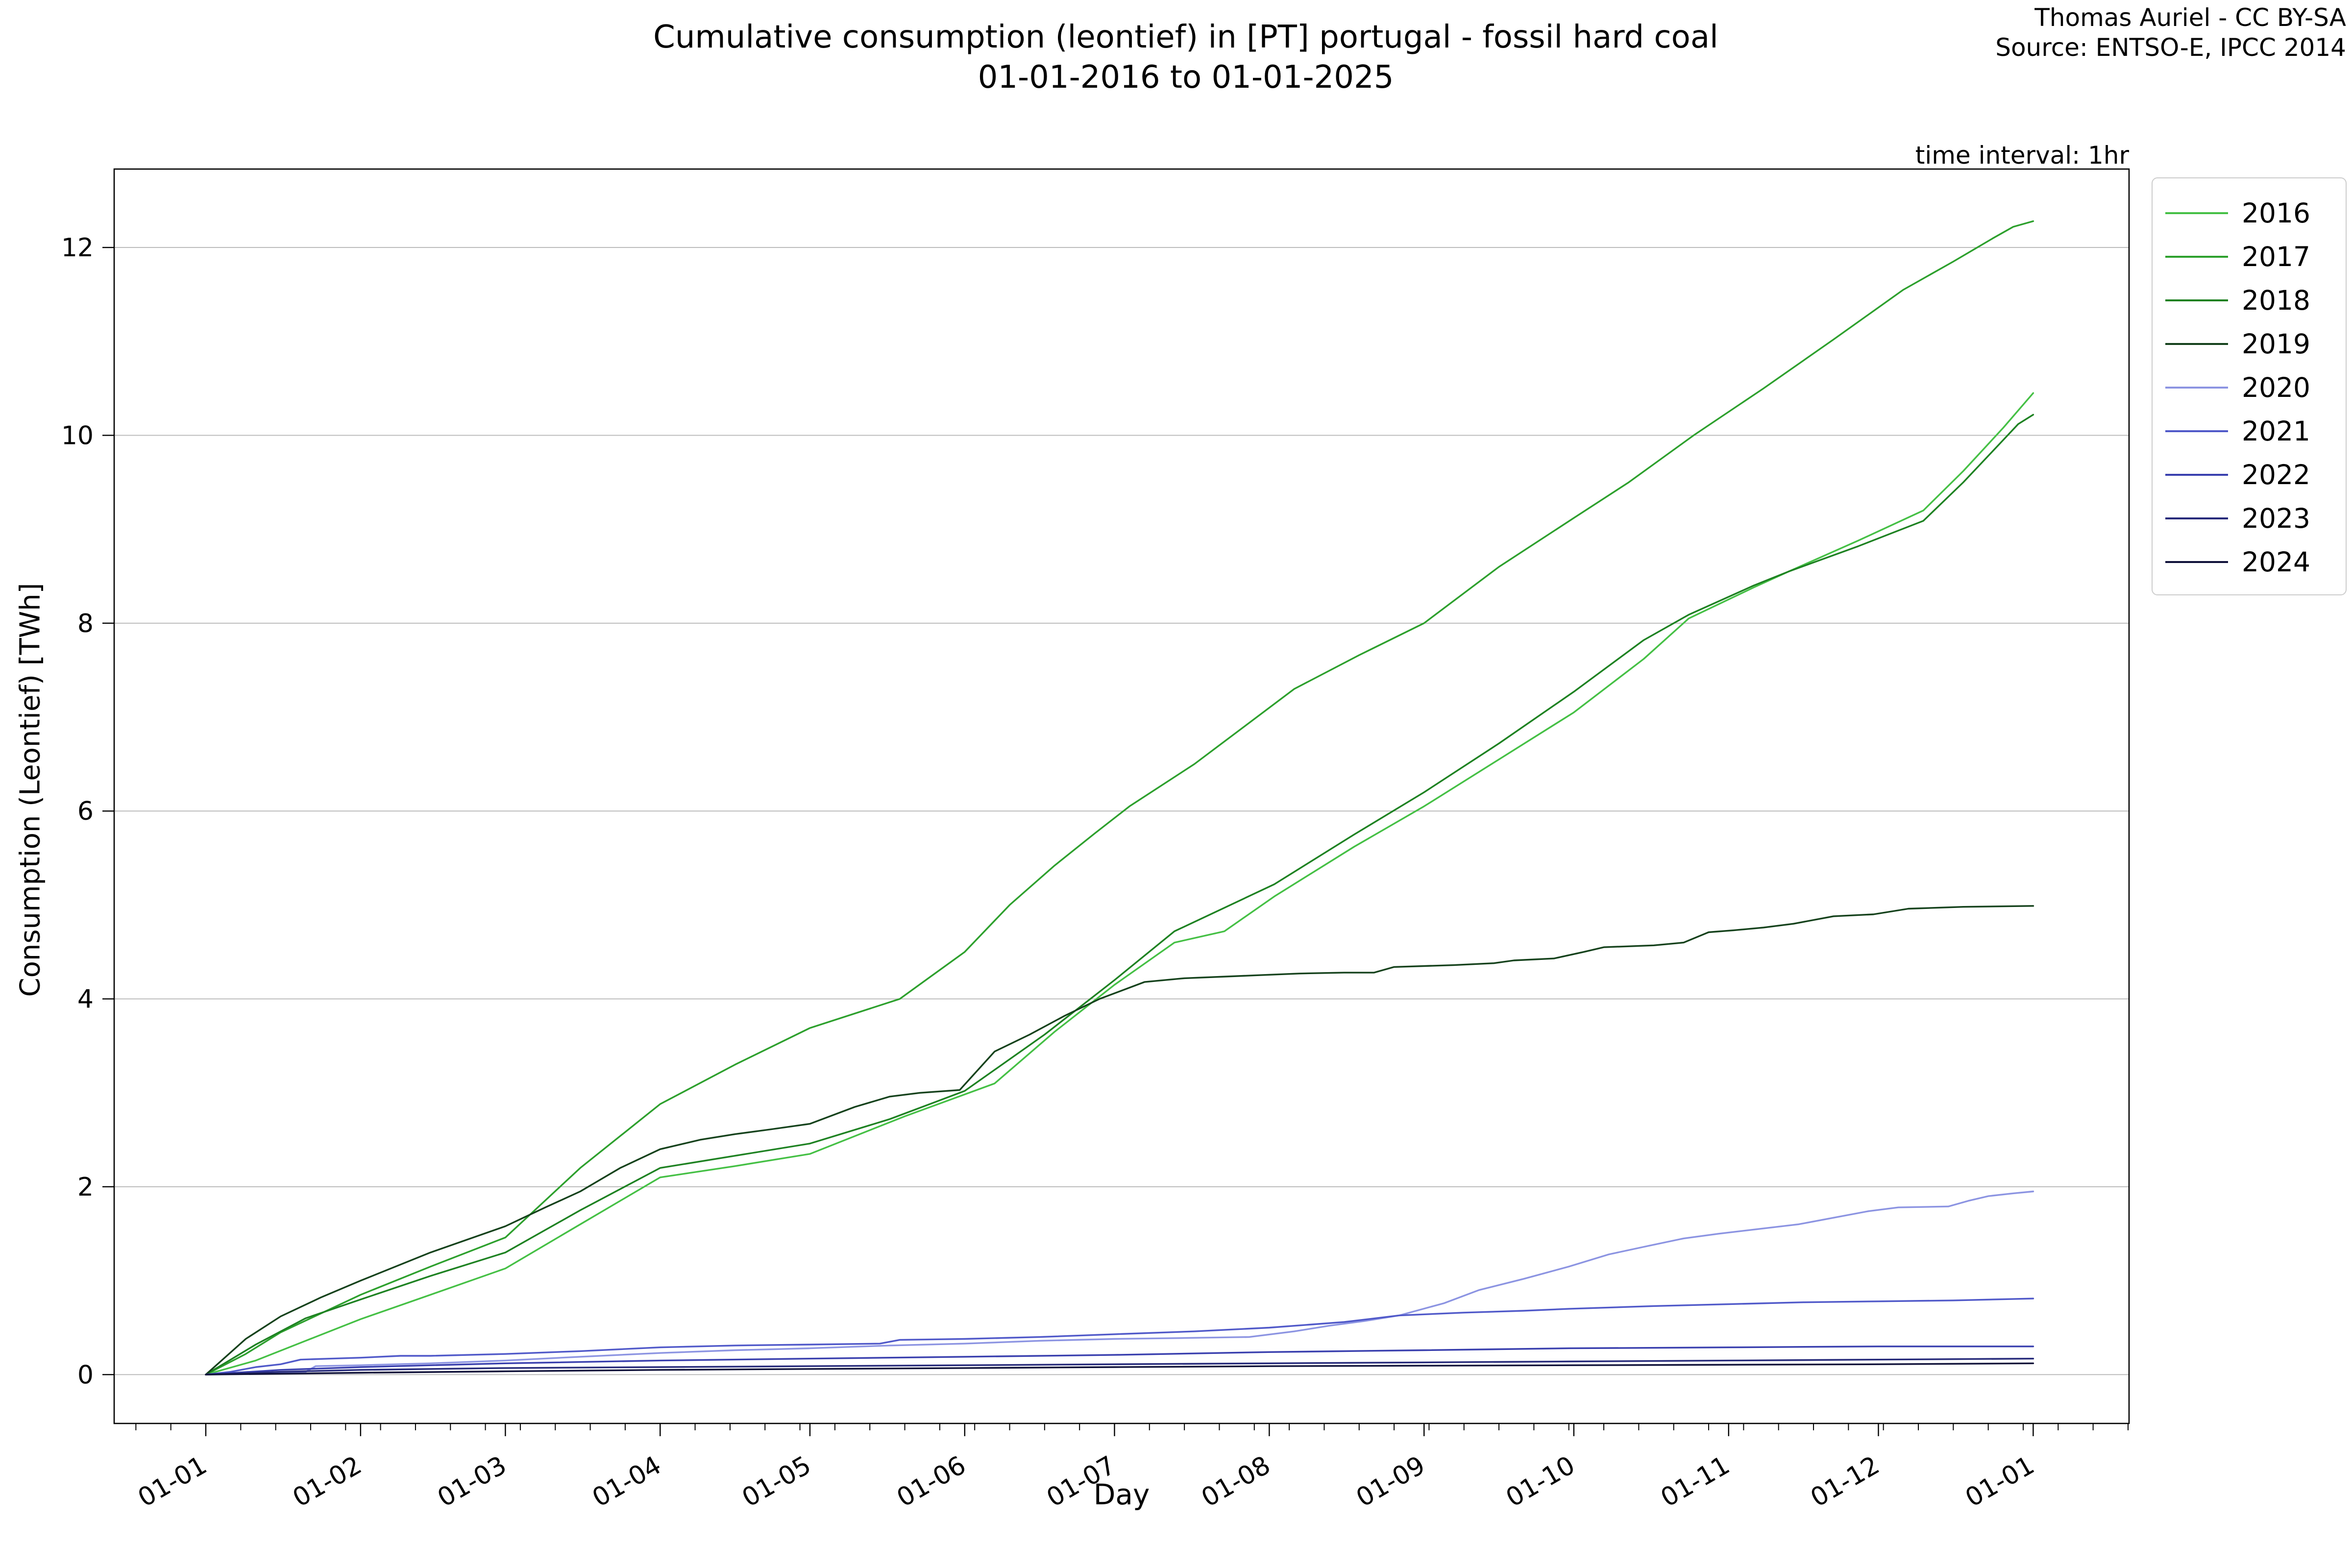 This screenshot has width=2352, height=1568. I want to click on series-line-2020, so click(1119, 1282).